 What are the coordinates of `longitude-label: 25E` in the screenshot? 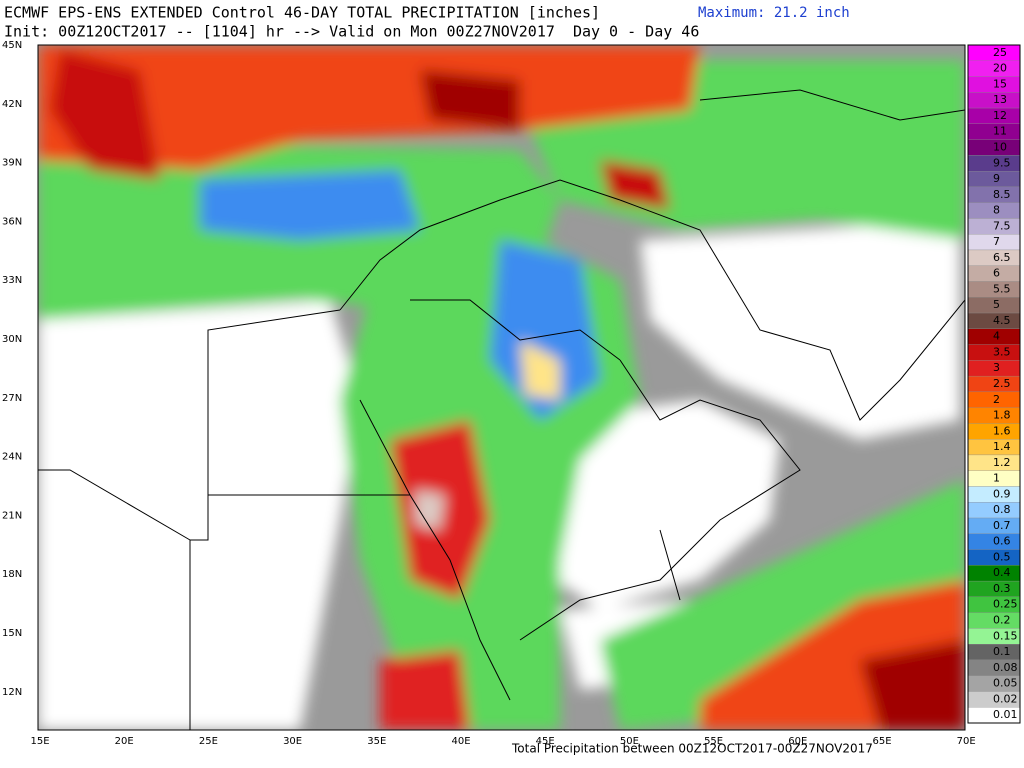 It's located at (208, 741).